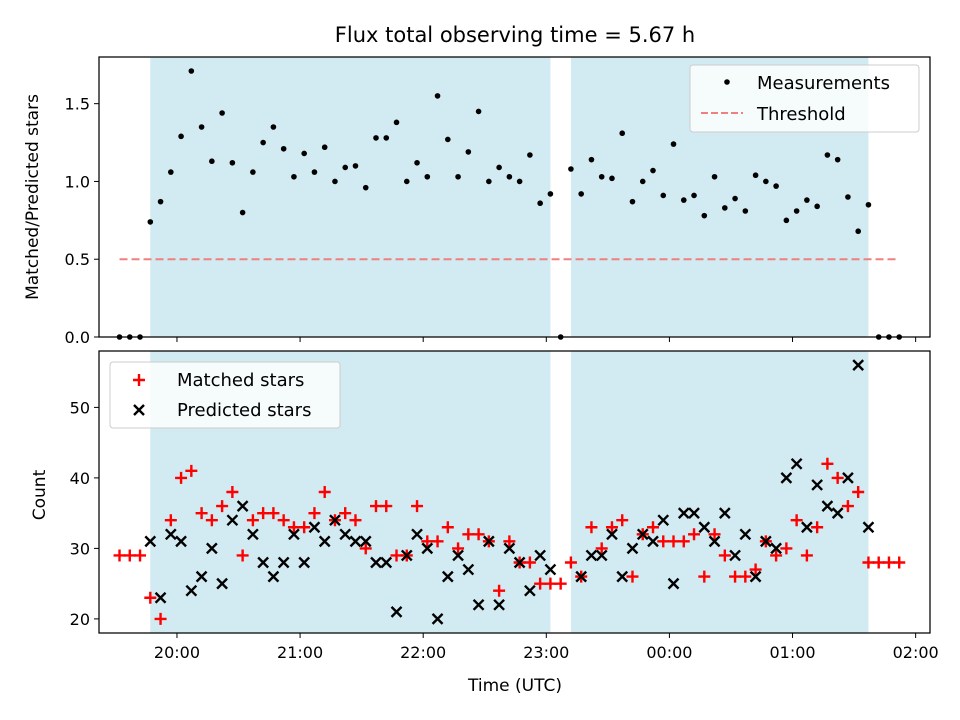 This screenshot has width=960, height=720. Describe the element at coordinates (77, 337) in the screenshot. I see `top-y-tick-label: 0.0` at that location.